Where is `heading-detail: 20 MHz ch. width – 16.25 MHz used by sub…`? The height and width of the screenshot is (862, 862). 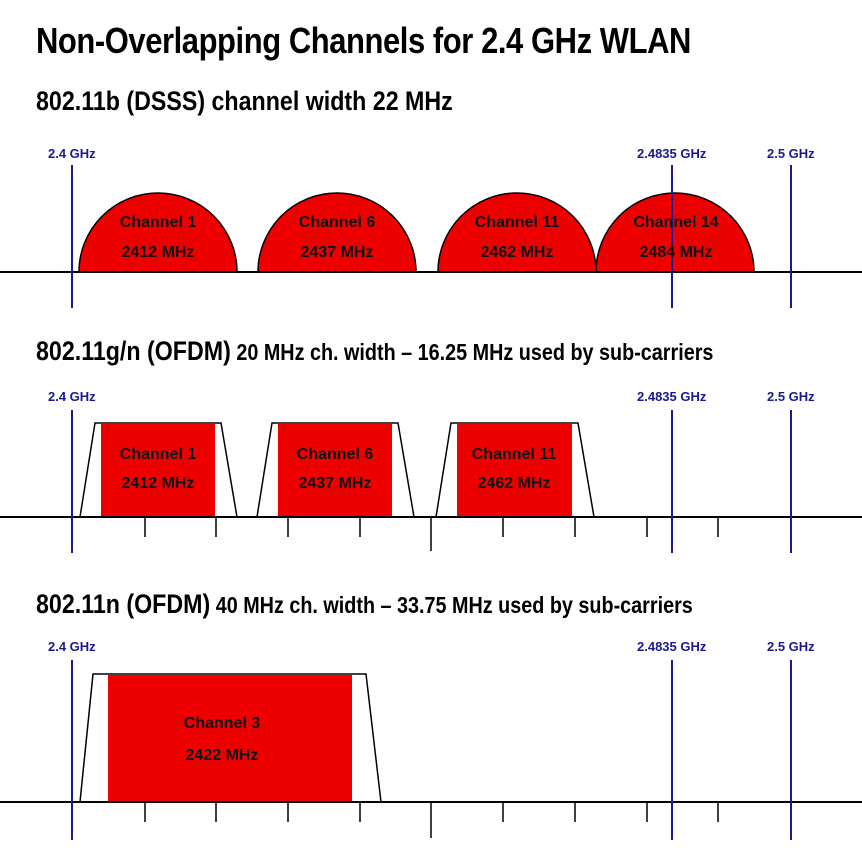 heading-detail: 20 MHz ch. width – 16.25 MHz used by sub… is located at coordinates (472, 352).